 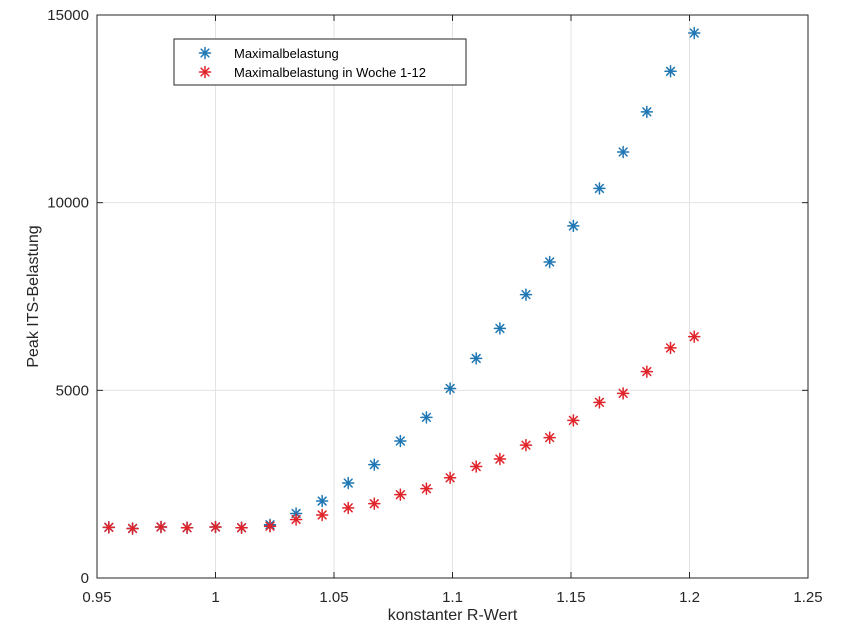 I want to click on x-tick-label: 1, so click(x=215, y=597).